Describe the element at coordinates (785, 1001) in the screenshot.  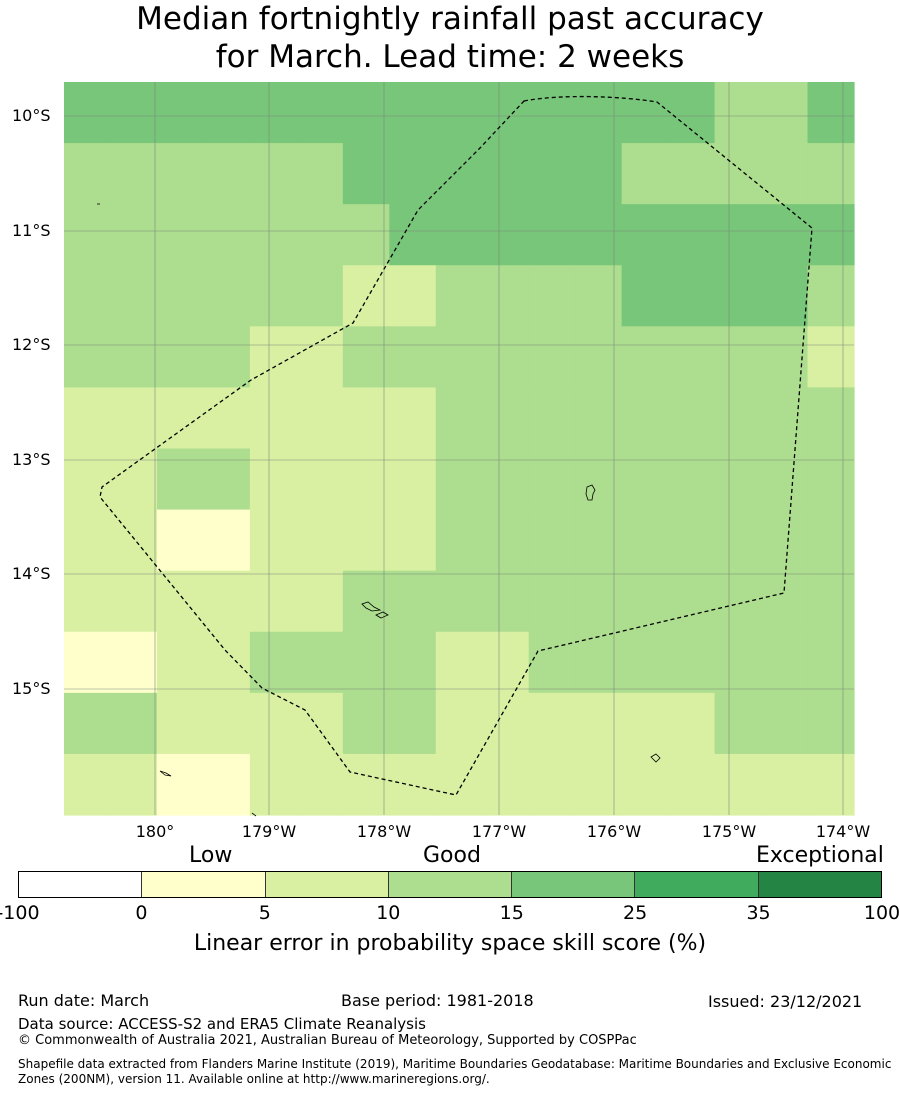
I see `issued-date: Issued: 23/12/2021` at that location.